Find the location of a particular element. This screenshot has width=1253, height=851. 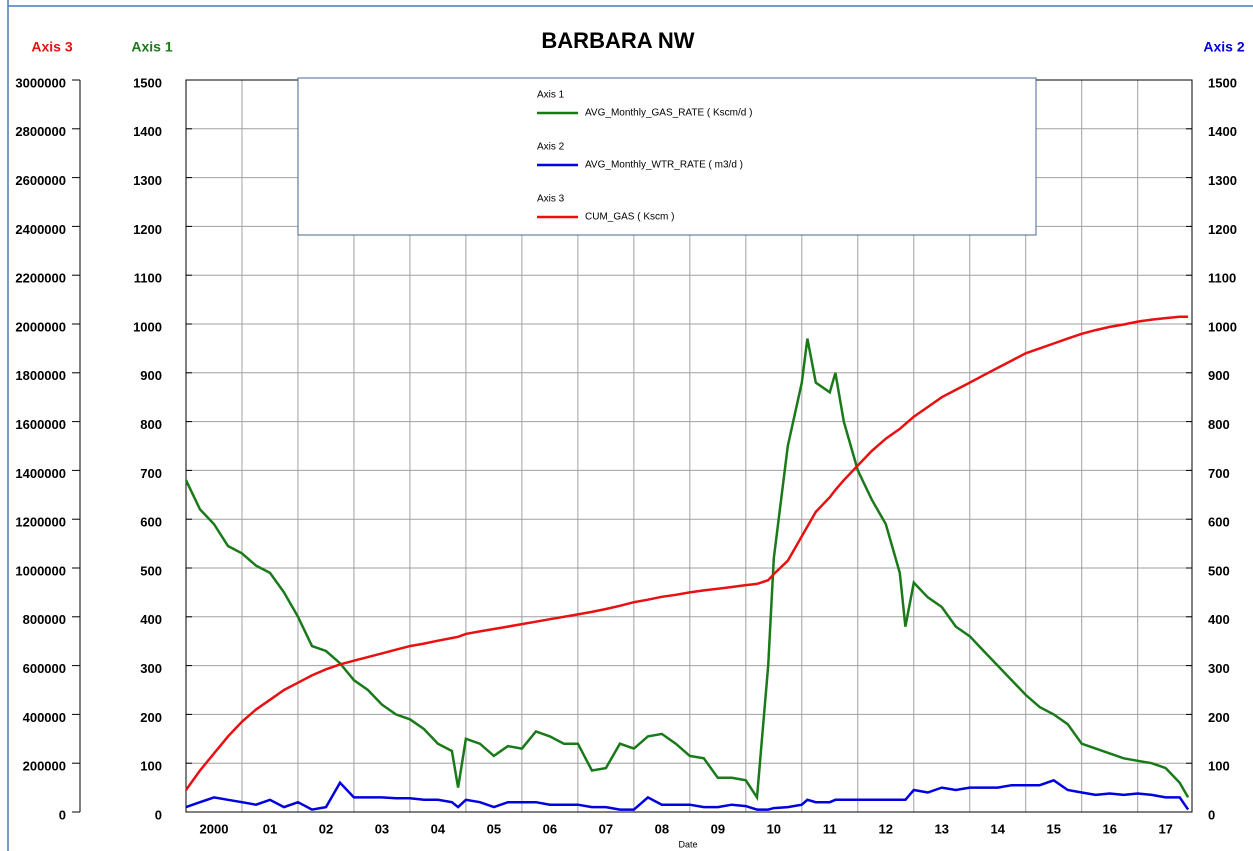

legend-heading: Axis 3 is located at coordinates (551, 199).